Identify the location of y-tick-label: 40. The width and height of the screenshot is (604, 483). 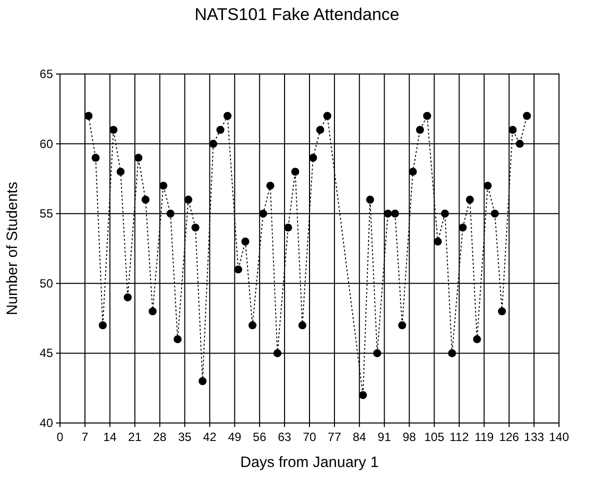
(47, 423).